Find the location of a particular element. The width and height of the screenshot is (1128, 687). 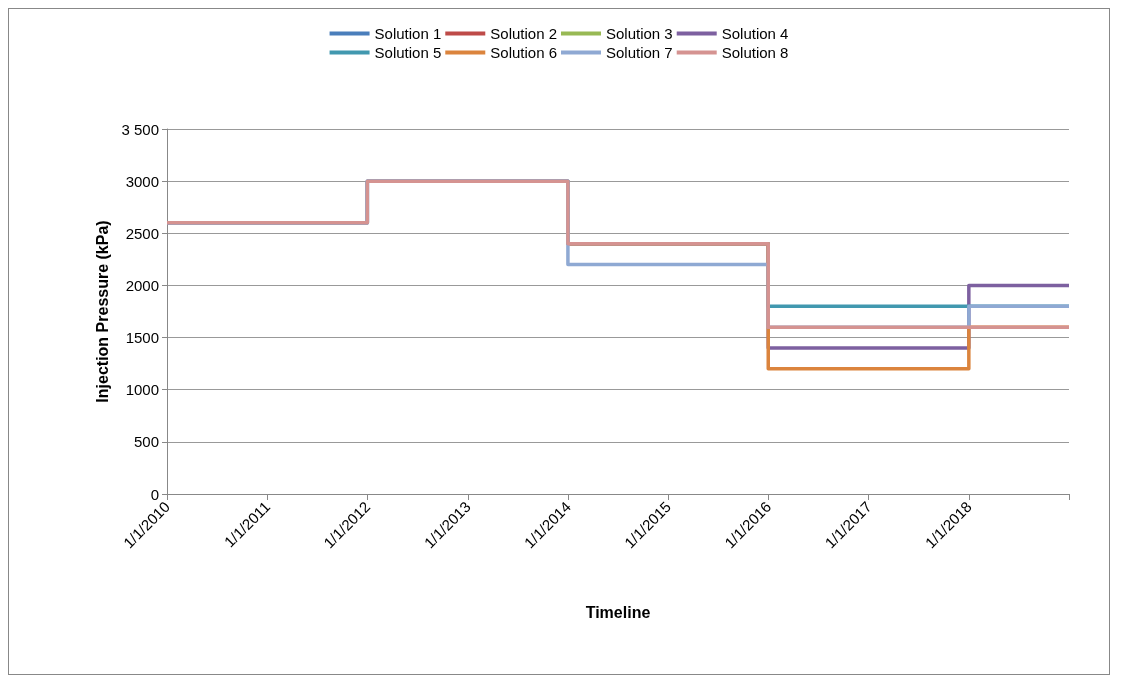

legend-label: Solution 1 is located at coordinates (408, 33).